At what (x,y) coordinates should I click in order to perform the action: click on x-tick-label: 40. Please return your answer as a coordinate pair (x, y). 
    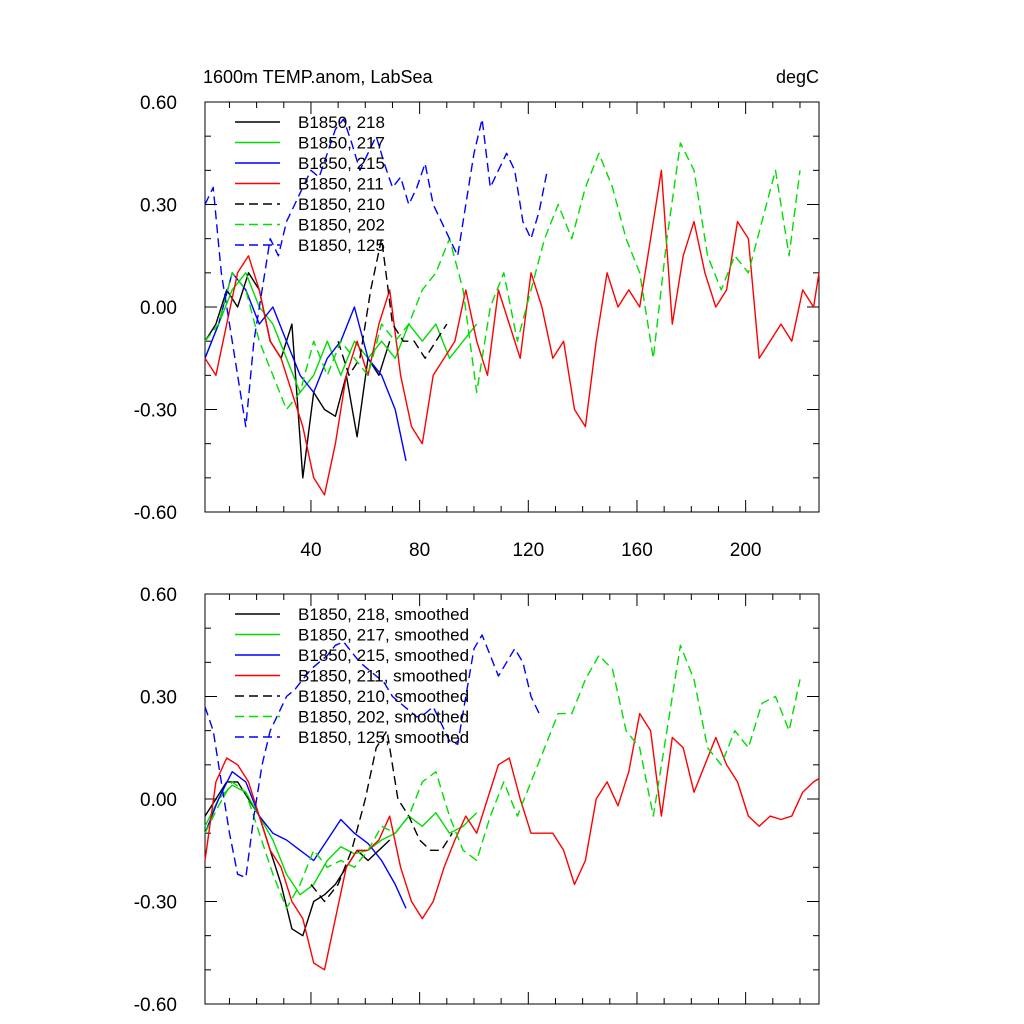
    Looking at the image, I should click on (310, 550).